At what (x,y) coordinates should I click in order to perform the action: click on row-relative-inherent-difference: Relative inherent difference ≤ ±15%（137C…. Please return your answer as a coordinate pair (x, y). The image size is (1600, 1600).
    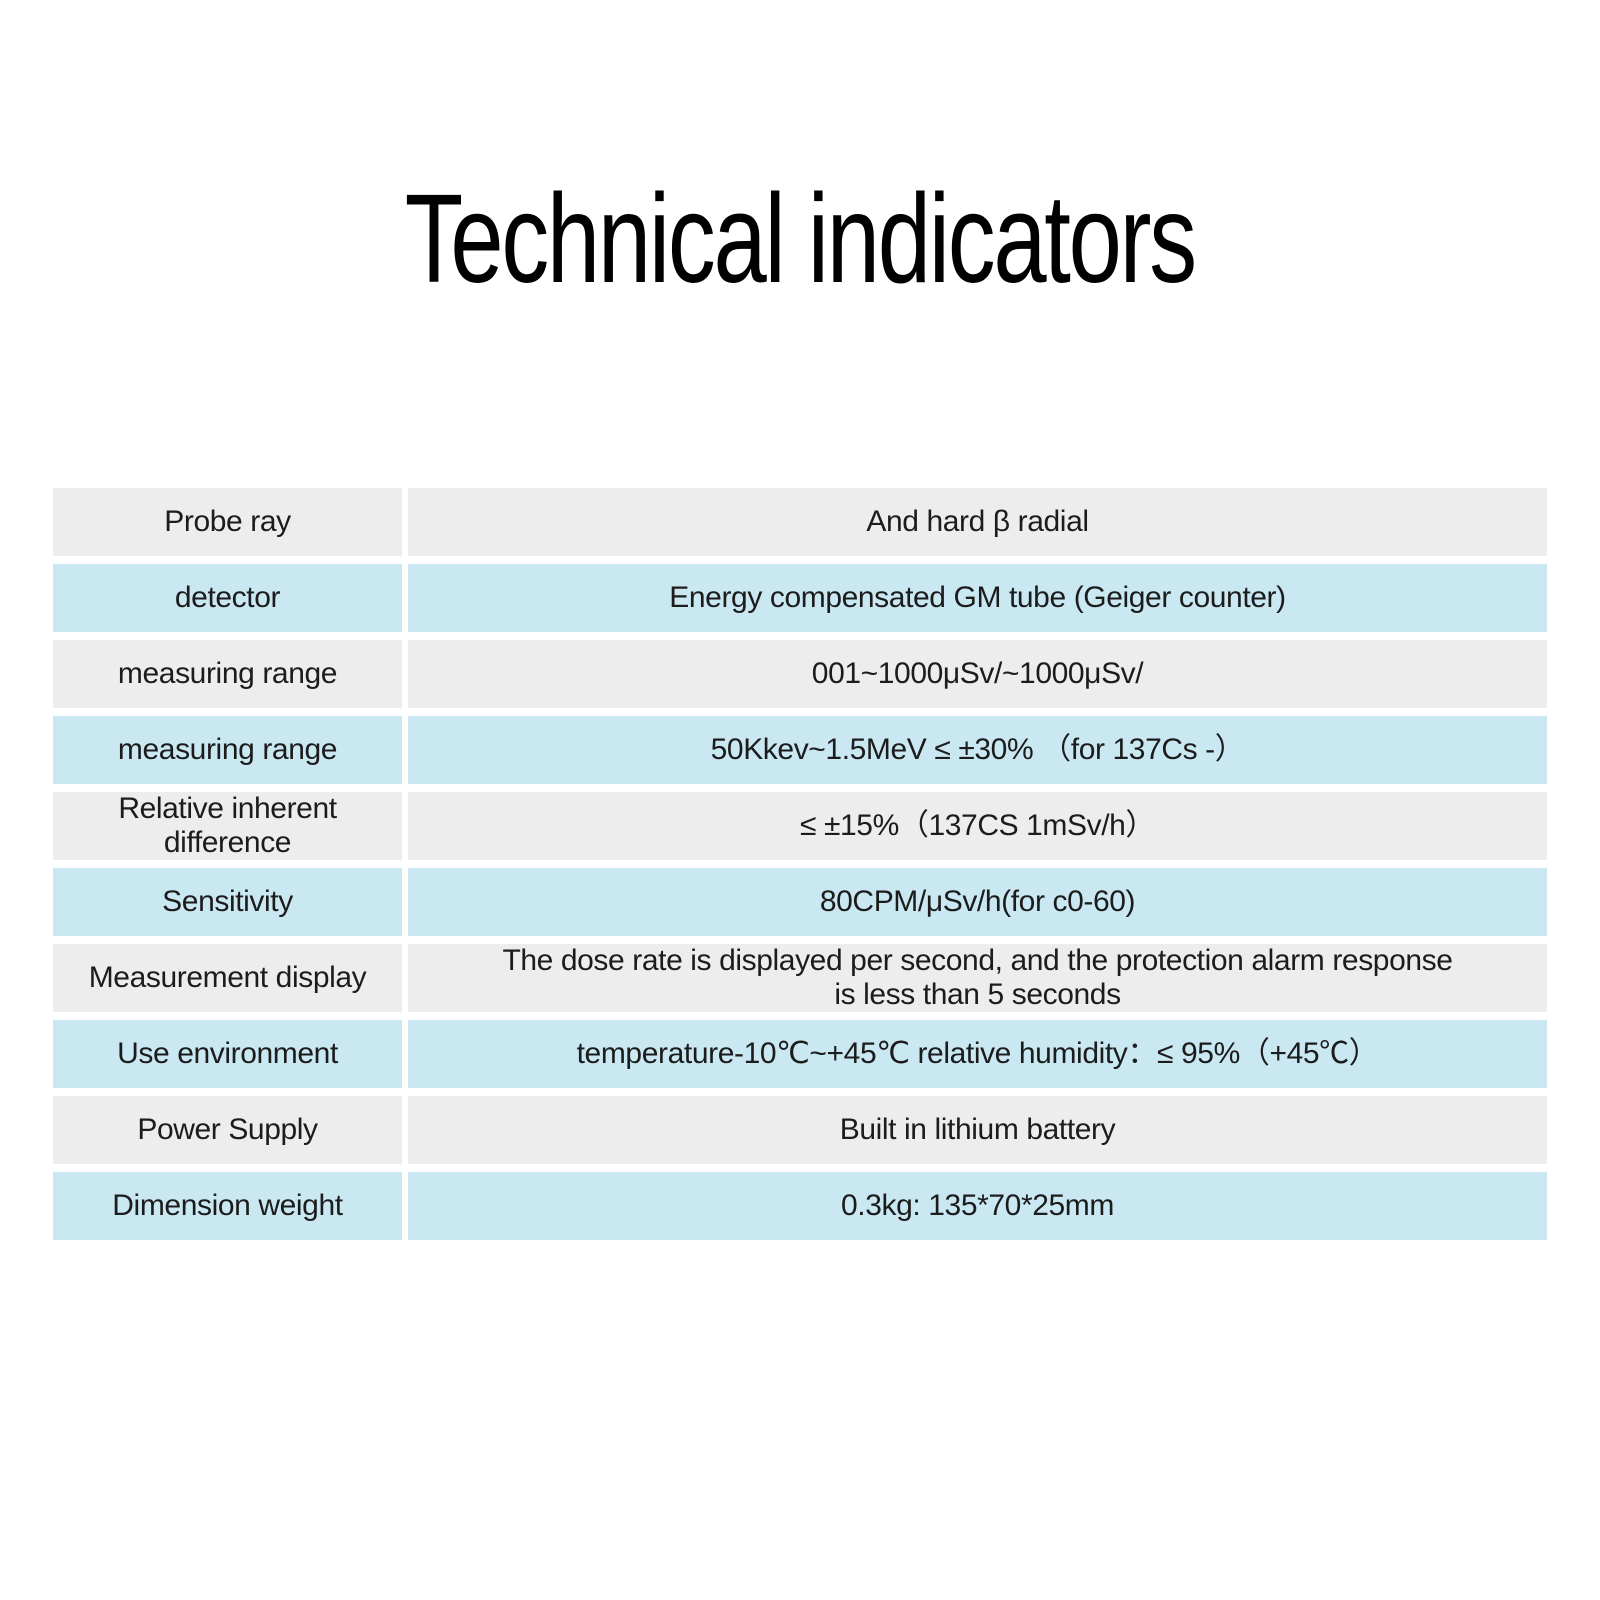
    Looking at the image, I should click on (800, 826).